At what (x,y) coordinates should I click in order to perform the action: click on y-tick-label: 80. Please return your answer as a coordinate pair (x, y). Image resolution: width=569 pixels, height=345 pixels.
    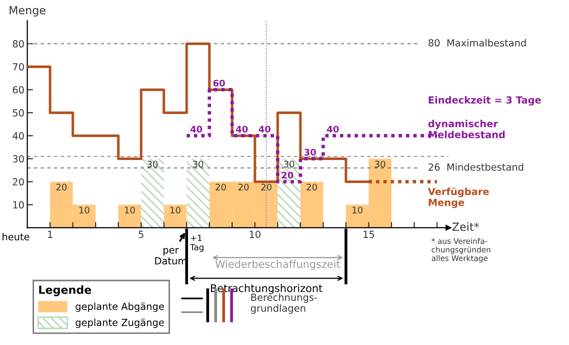
    Looking at the image, I should click on (18, 44).